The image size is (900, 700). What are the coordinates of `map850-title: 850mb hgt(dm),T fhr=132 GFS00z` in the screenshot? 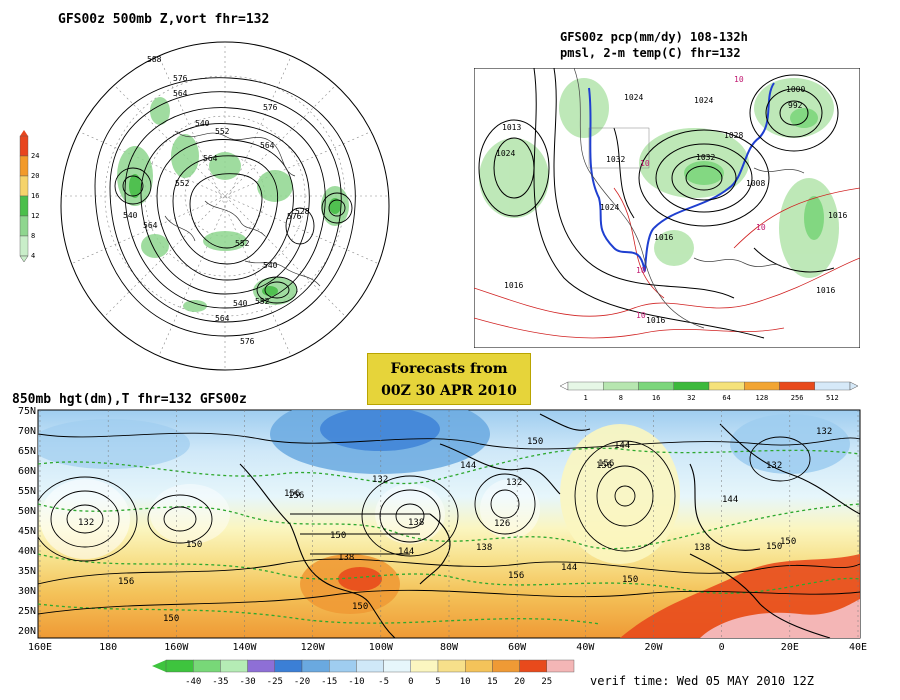 It's located at (129, 399).